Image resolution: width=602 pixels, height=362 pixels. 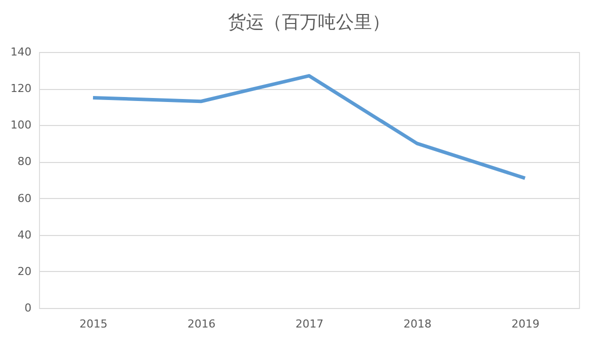 What do you see at coordinates (526, 324) in the screenshot?
I see `x-tick-label: 2019` at bounding box center [526, 324].